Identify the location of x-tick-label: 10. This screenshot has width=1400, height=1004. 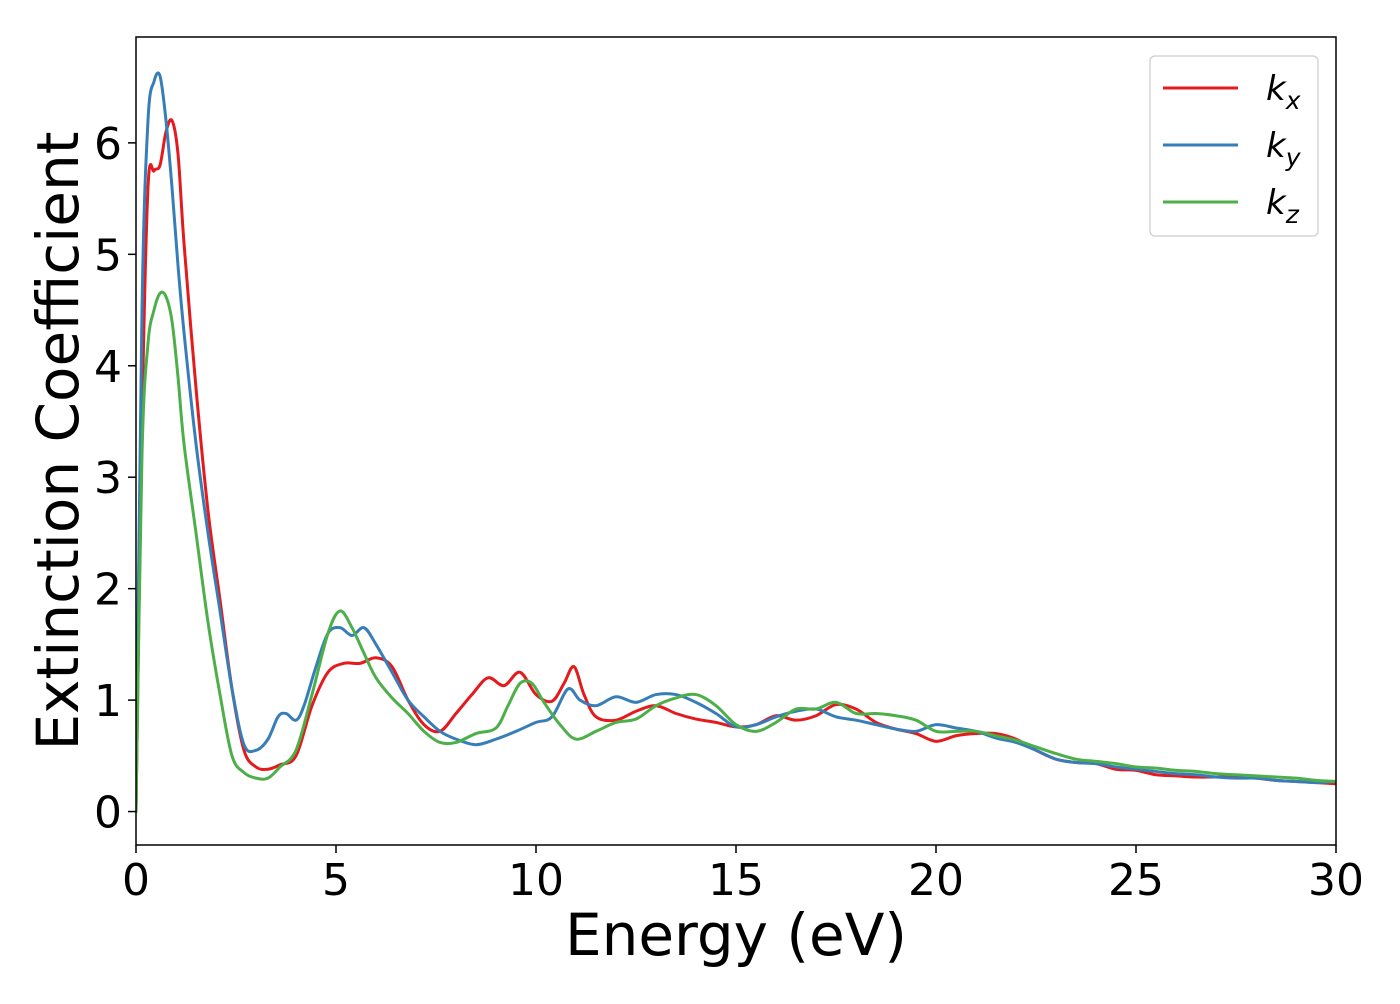
(536, 880).